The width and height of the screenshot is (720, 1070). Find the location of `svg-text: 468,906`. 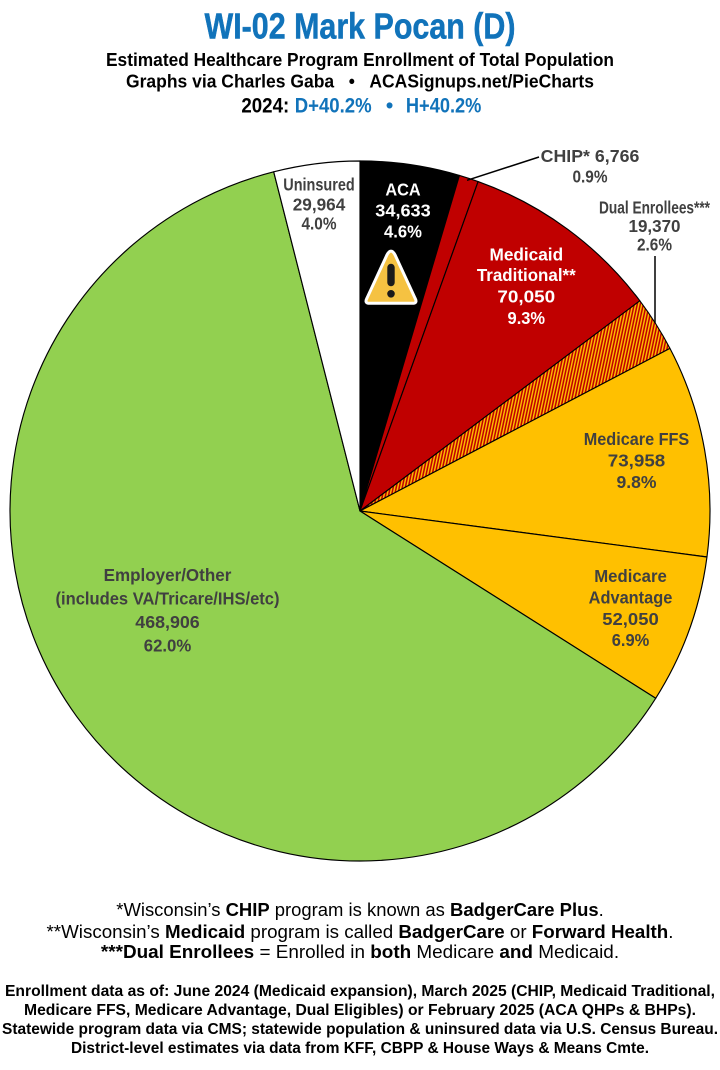

svg-text: 468,906 is located at coordinates (167, 622).